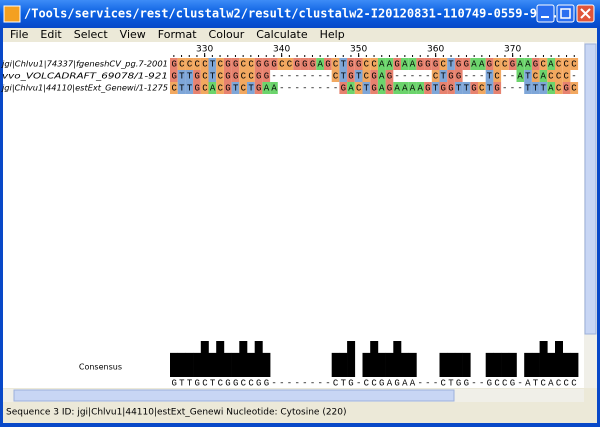 Image resolution: width=600 pixels, height=431 pixels. Describe the element at coordinates (227, 34) in the screenshot. I see `menu-item: Colour` at that location.